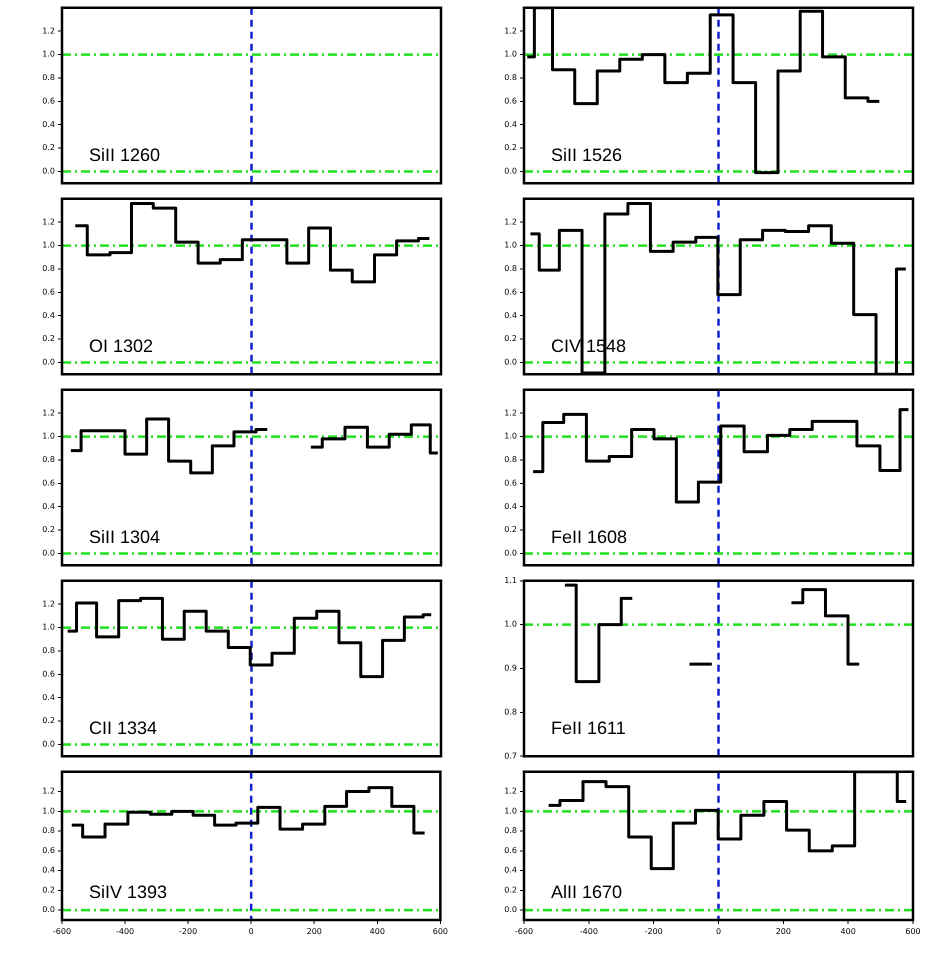  I want to click on y-tick-label: 1.1, so click(510, 580).